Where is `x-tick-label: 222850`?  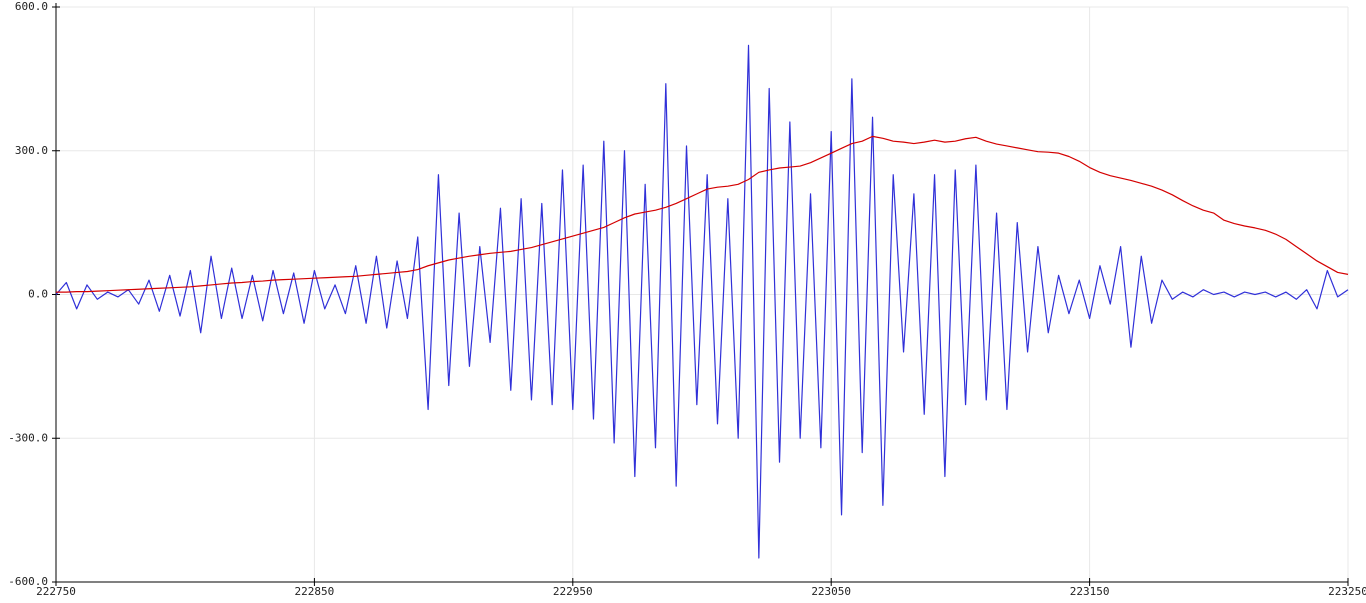
x-tick-label: 222850 is located at coordinates (315, 591).